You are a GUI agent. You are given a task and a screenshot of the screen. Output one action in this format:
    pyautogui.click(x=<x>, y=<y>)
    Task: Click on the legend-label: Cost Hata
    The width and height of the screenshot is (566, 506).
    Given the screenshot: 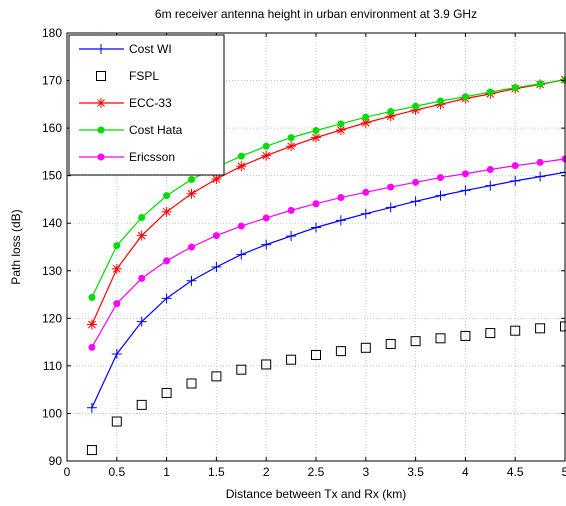 What is the action you would take?
    pyautogui.click(x=156, y=130)
    